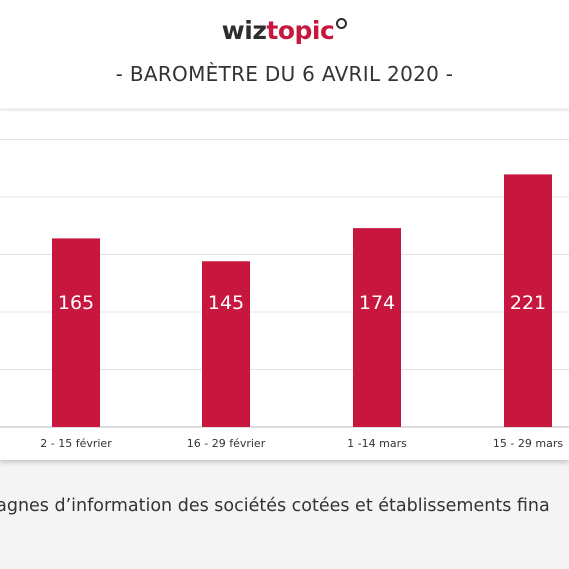 Image resolution: width=569 pixels, height=569 pixels. Describe the element at coordinates (300, 30) in the screenshot. I see `logo-text-topic: topic` at that location.